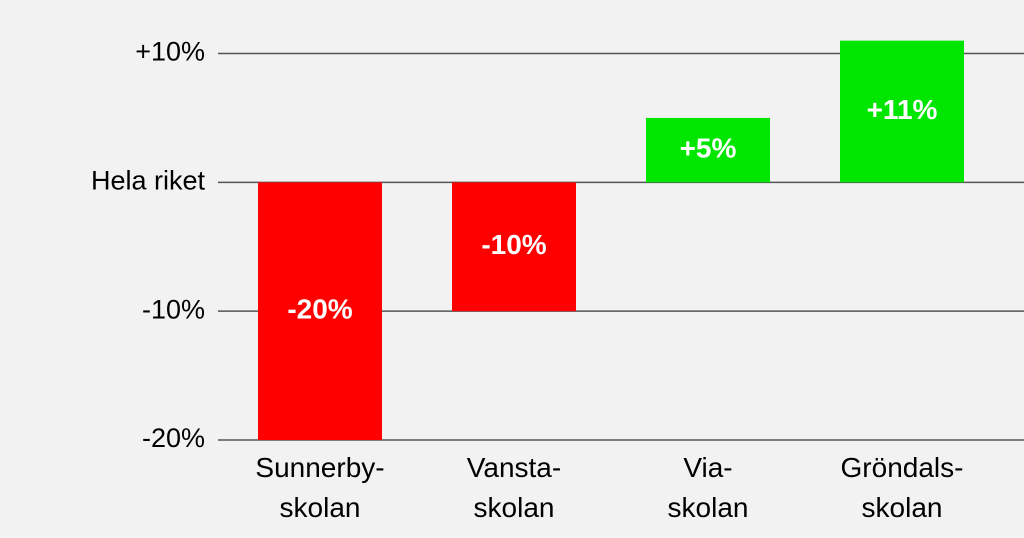  I want to click on y-tick-label: -20%, so click(173, 438).